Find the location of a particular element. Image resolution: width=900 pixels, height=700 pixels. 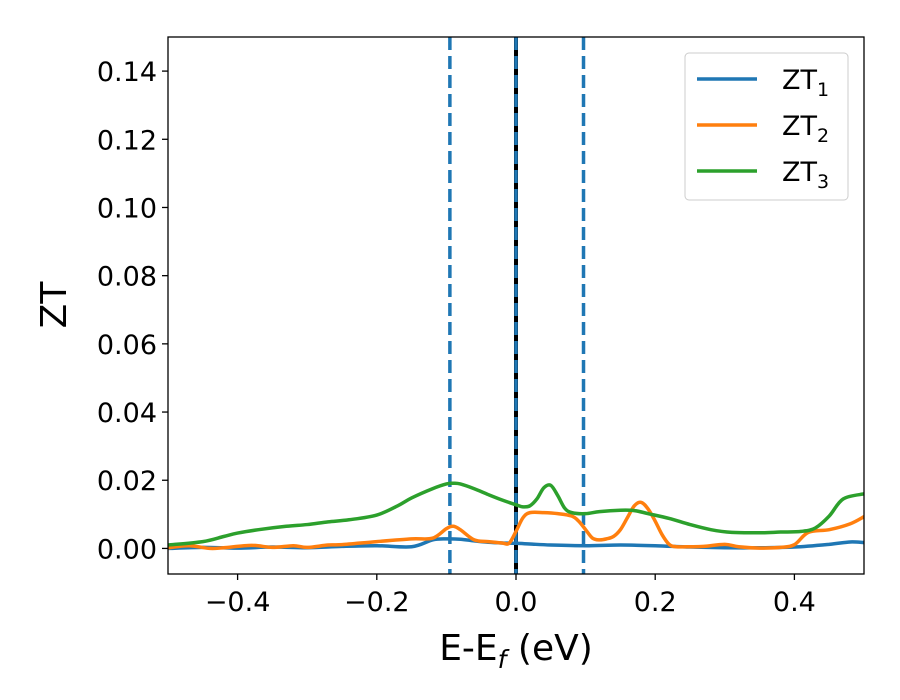

x-axis-title: E-Ef (eV) is located at coordinates (516, 651).